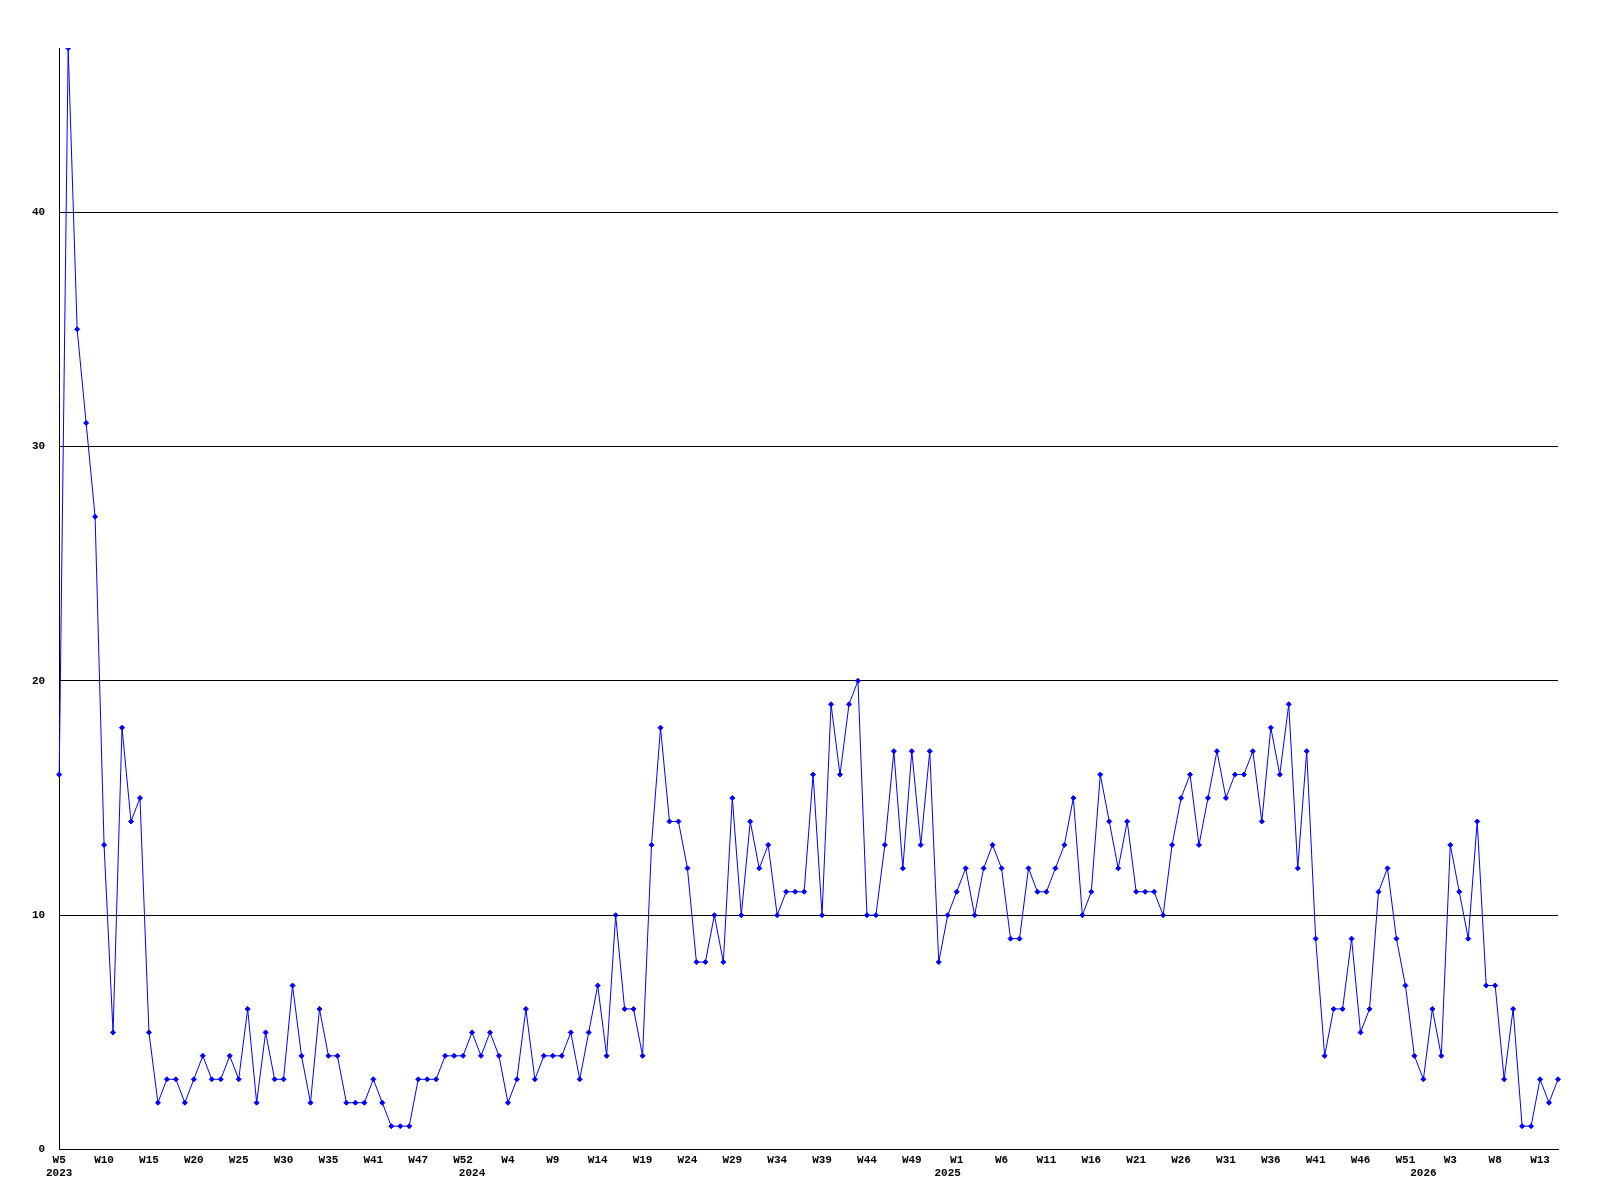 The image size is (1600, 1200). Describe the element at coordinates (1495, 1159) in the screenshot. I see `x-tick-label: W8` at that location.